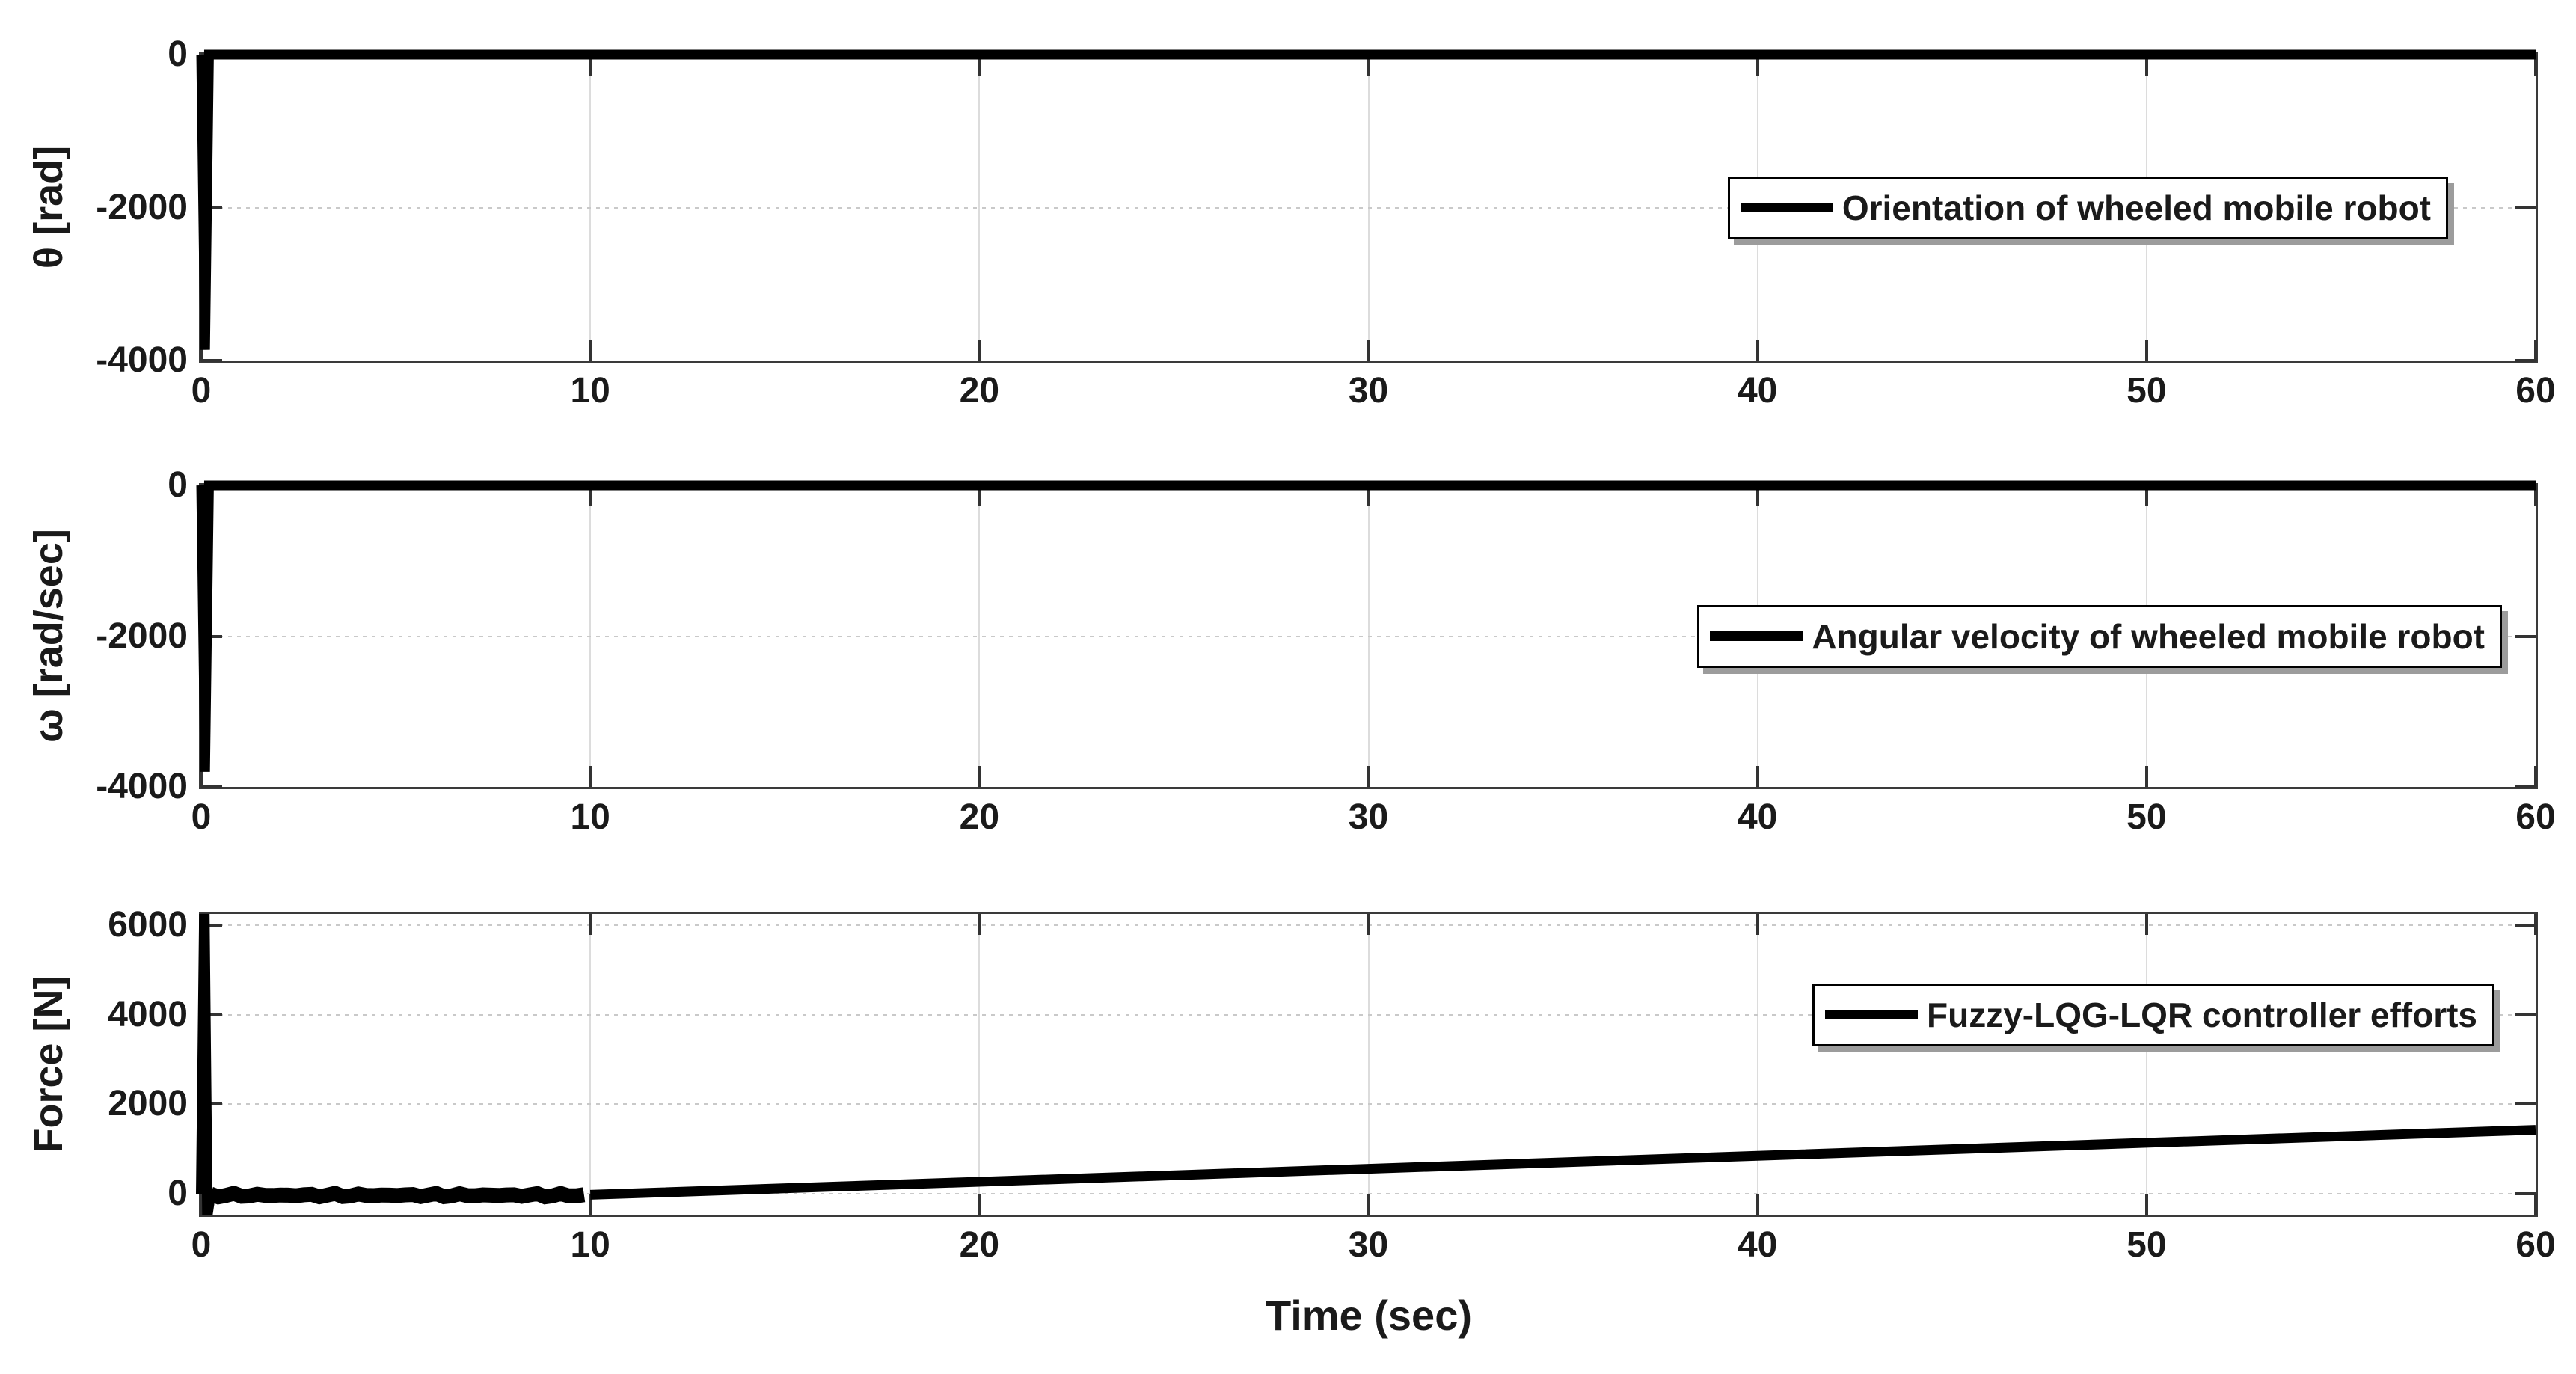  Describe the element at coordinates (1369, 1315) in the screenshot. I see `x-axis-title: Time (sec)` at that location.